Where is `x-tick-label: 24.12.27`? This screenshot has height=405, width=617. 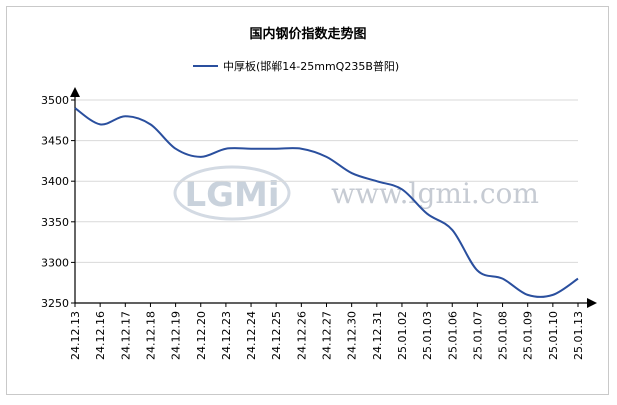
x-tick-label: 24.12.27 is located at coordinates (327, 335).